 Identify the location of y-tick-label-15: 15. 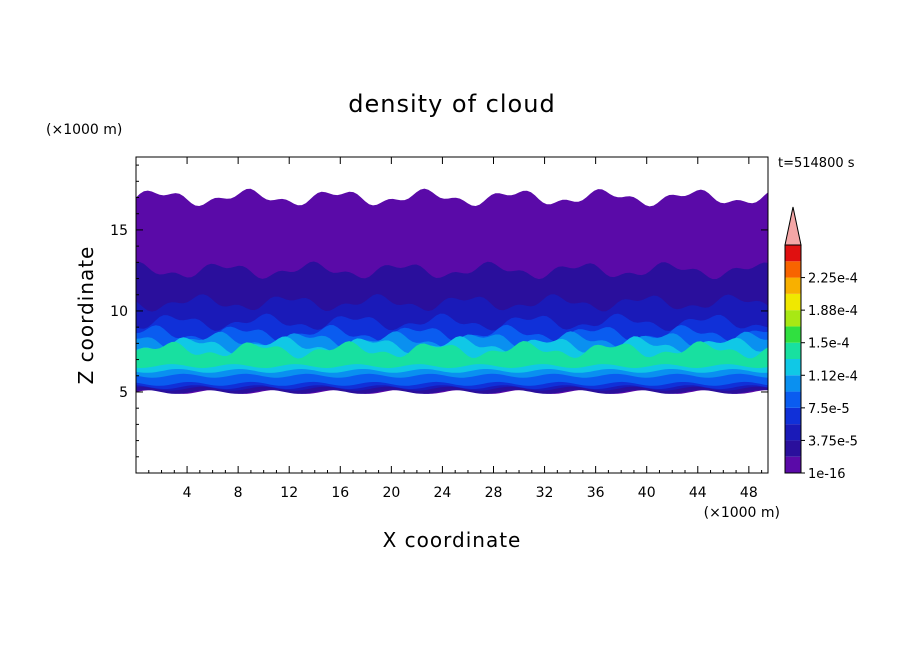
(119, 231).